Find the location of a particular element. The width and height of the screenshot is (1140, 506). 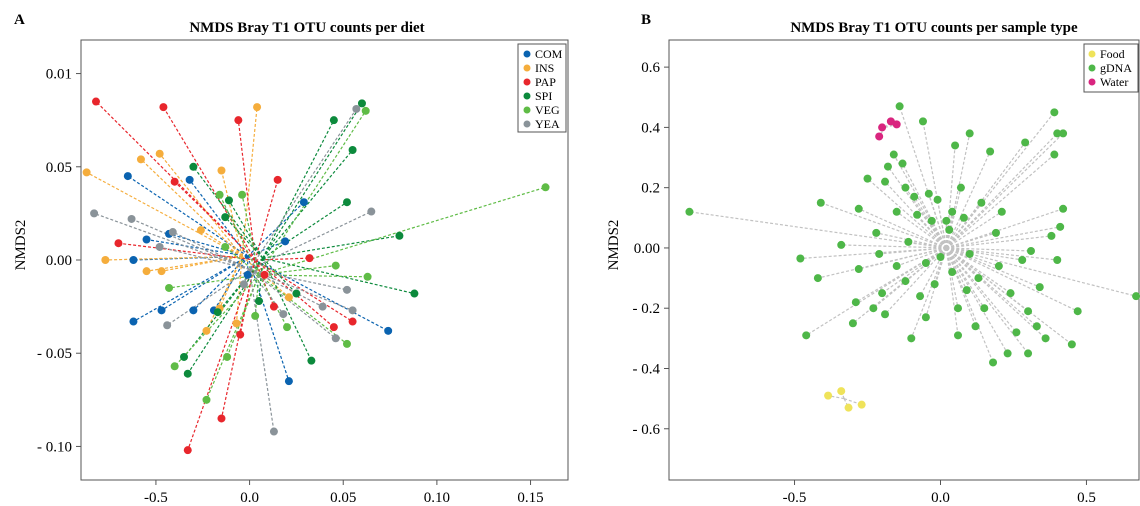

panel-a-legend-box is located at coordinates (542, 88).